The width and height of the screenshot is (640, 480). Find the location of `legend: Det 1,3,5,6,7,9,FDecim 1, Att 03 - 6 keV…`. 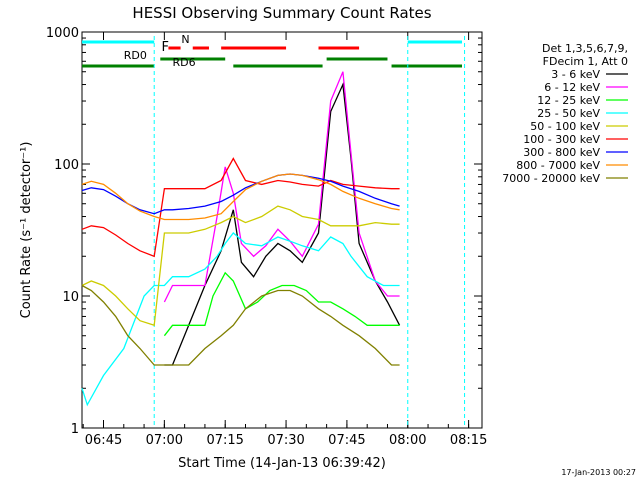

legend: Det 1,3,5,6,7,9,FDecim 1, Att 03 - 6 keV… is located at coordinates (565, 113).